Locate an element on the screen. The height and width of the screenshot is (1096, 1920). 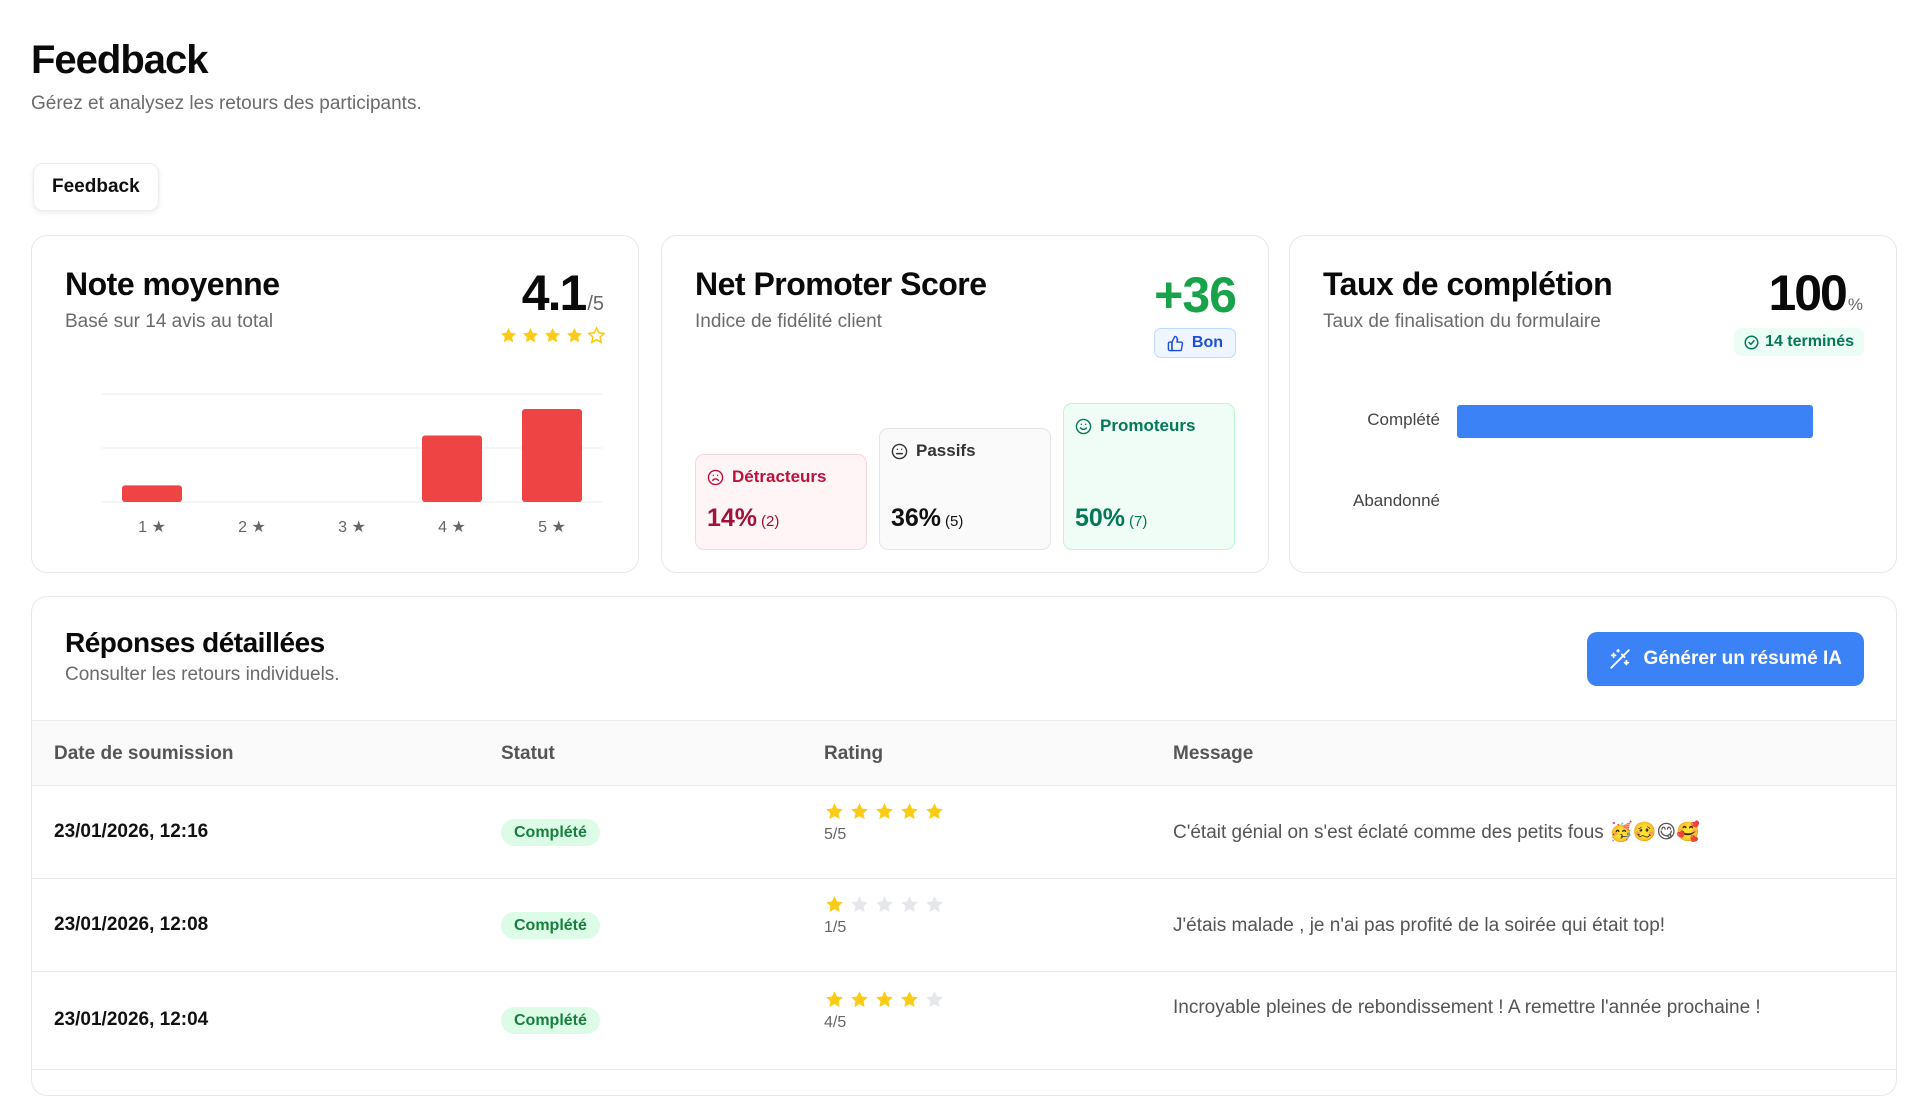
cell-rating: 1/5 is located at coordinates (884, 915).